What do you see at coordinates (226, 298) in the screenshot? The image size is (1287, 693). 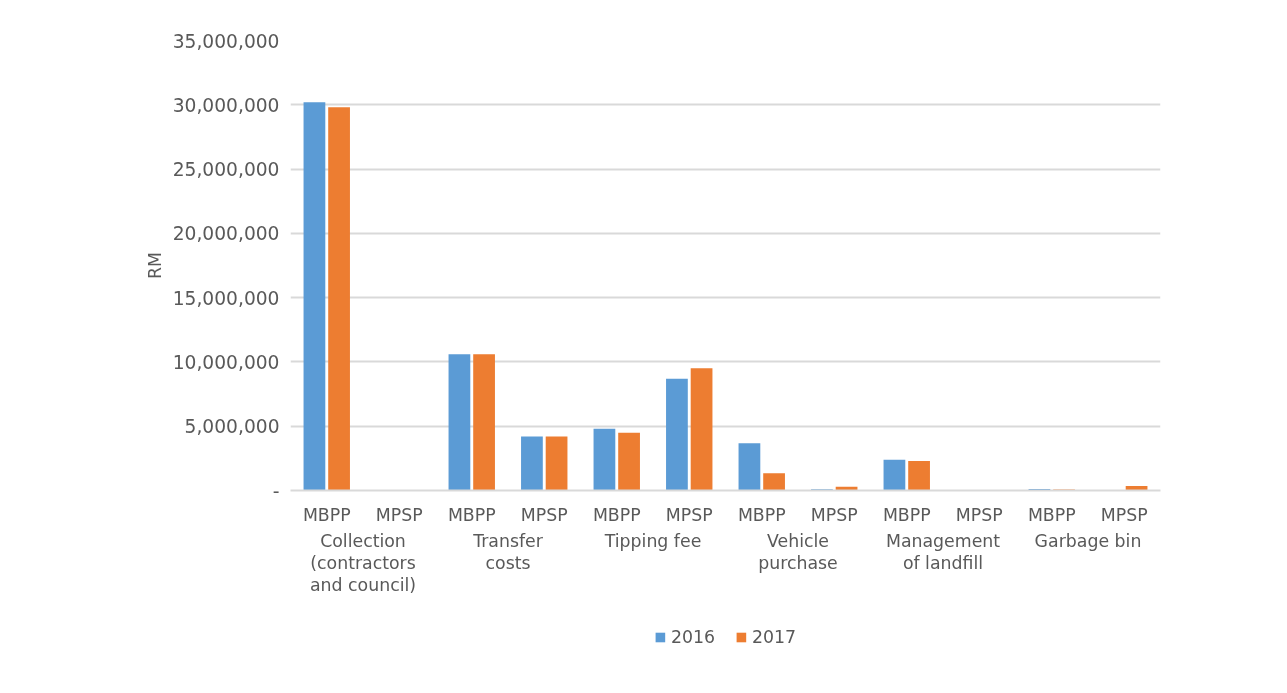 I see `y-tick-label: 15,000,000` at bounding box center [226, 298].